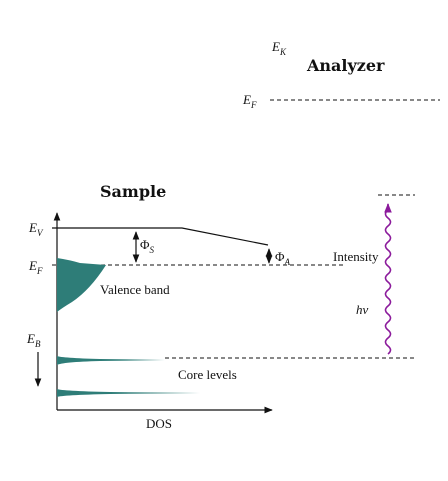  I want to click on vacuum-level-line, so click(160, 236).